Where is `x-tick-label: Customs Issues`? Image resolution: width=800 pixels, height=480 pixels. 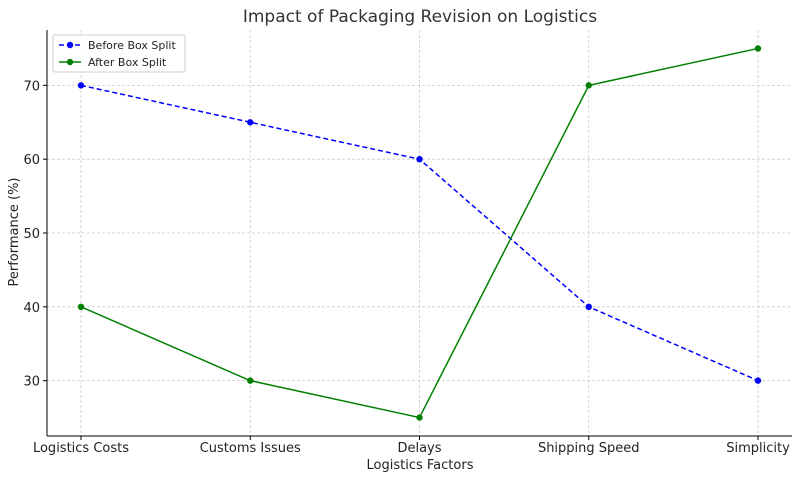
x-tick-label: Customs Issues is located at coordinates (250, 448).